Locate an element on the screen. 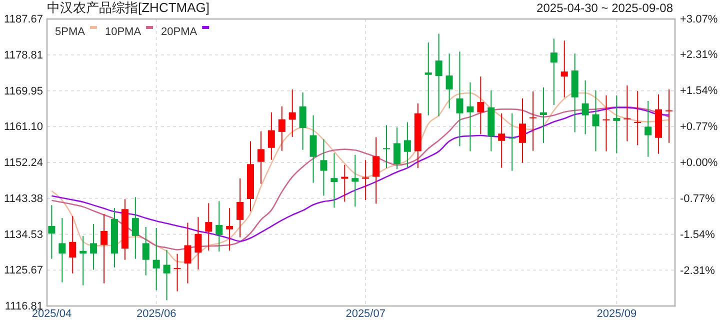  chart-title: 中汉农产品综指[ZHCTMAG] is located at coordinates (128, 7).